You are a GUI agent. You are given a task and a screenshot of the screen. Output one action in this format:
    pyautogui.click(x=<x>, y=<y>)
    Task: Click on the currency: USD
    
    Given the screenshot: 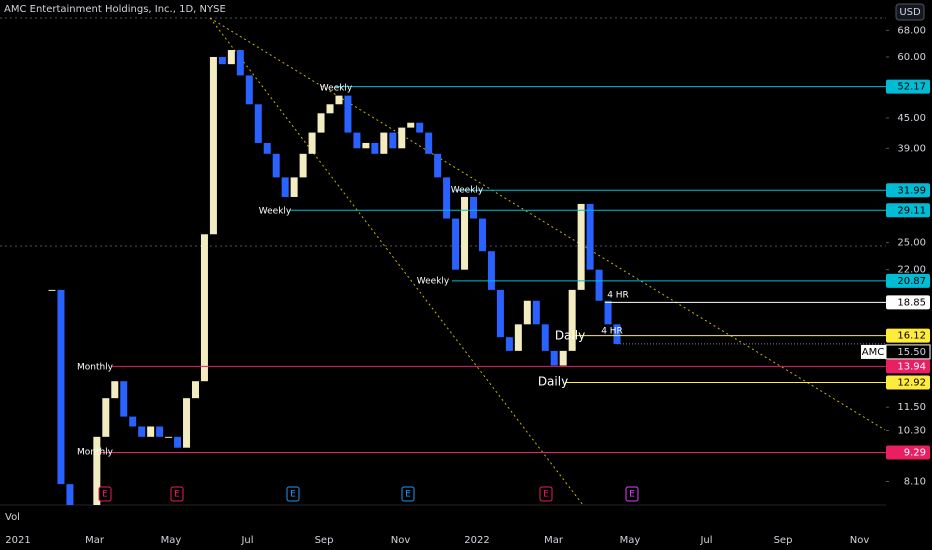 What is the action you would take?
    pyautogui.click(x=910, y=12)
    